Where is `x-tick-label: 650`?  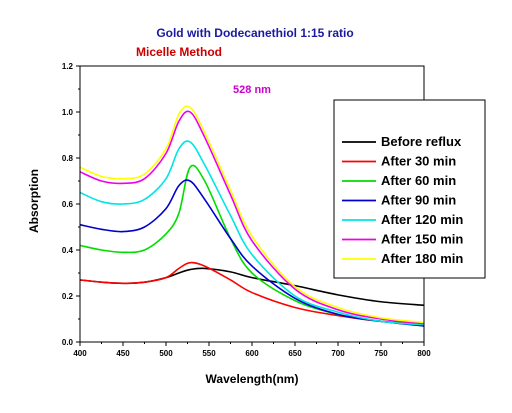
x-tick-label: 650 is located at coordinates (295, 353).